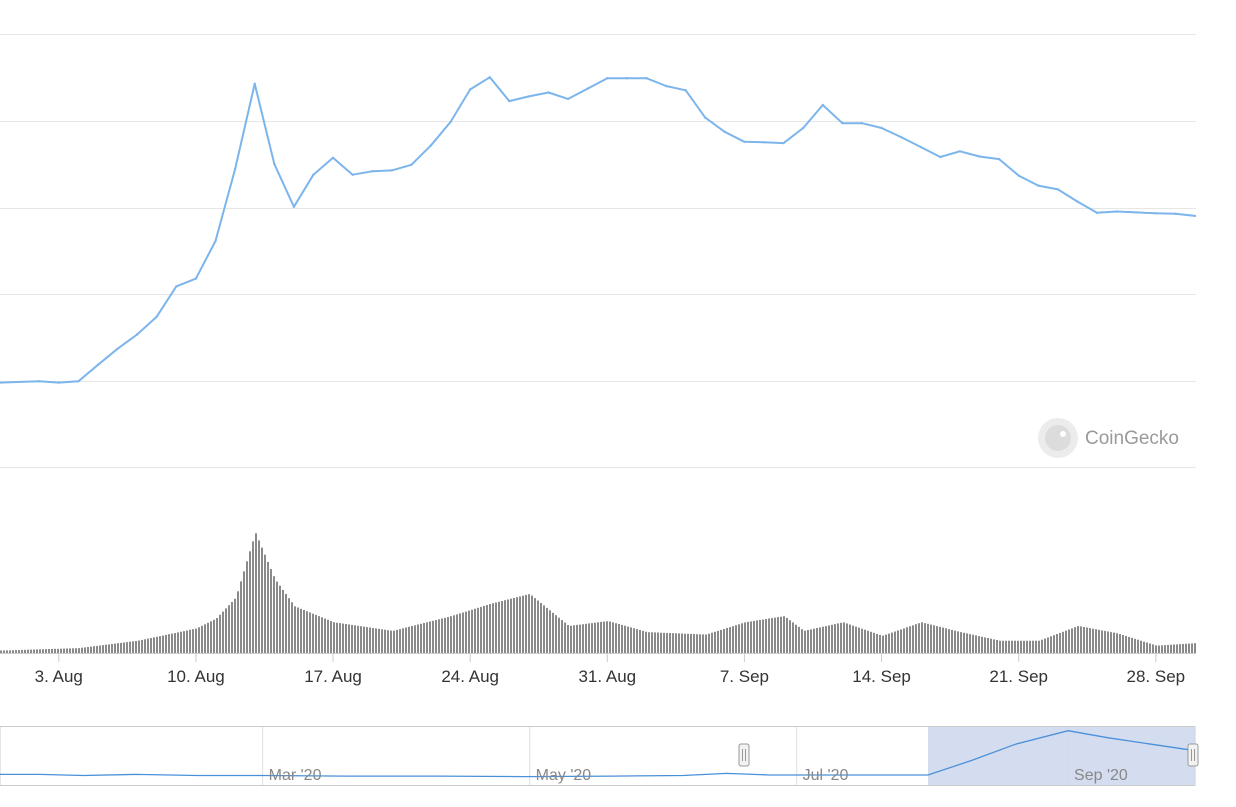 Image resolution: width=1236 pixels, height=807 pixels. What do you see at coordinates (1132, 438) in the screenshot?
I see `watermark-label: CoinGecko` at bounding box center [1132, 438].